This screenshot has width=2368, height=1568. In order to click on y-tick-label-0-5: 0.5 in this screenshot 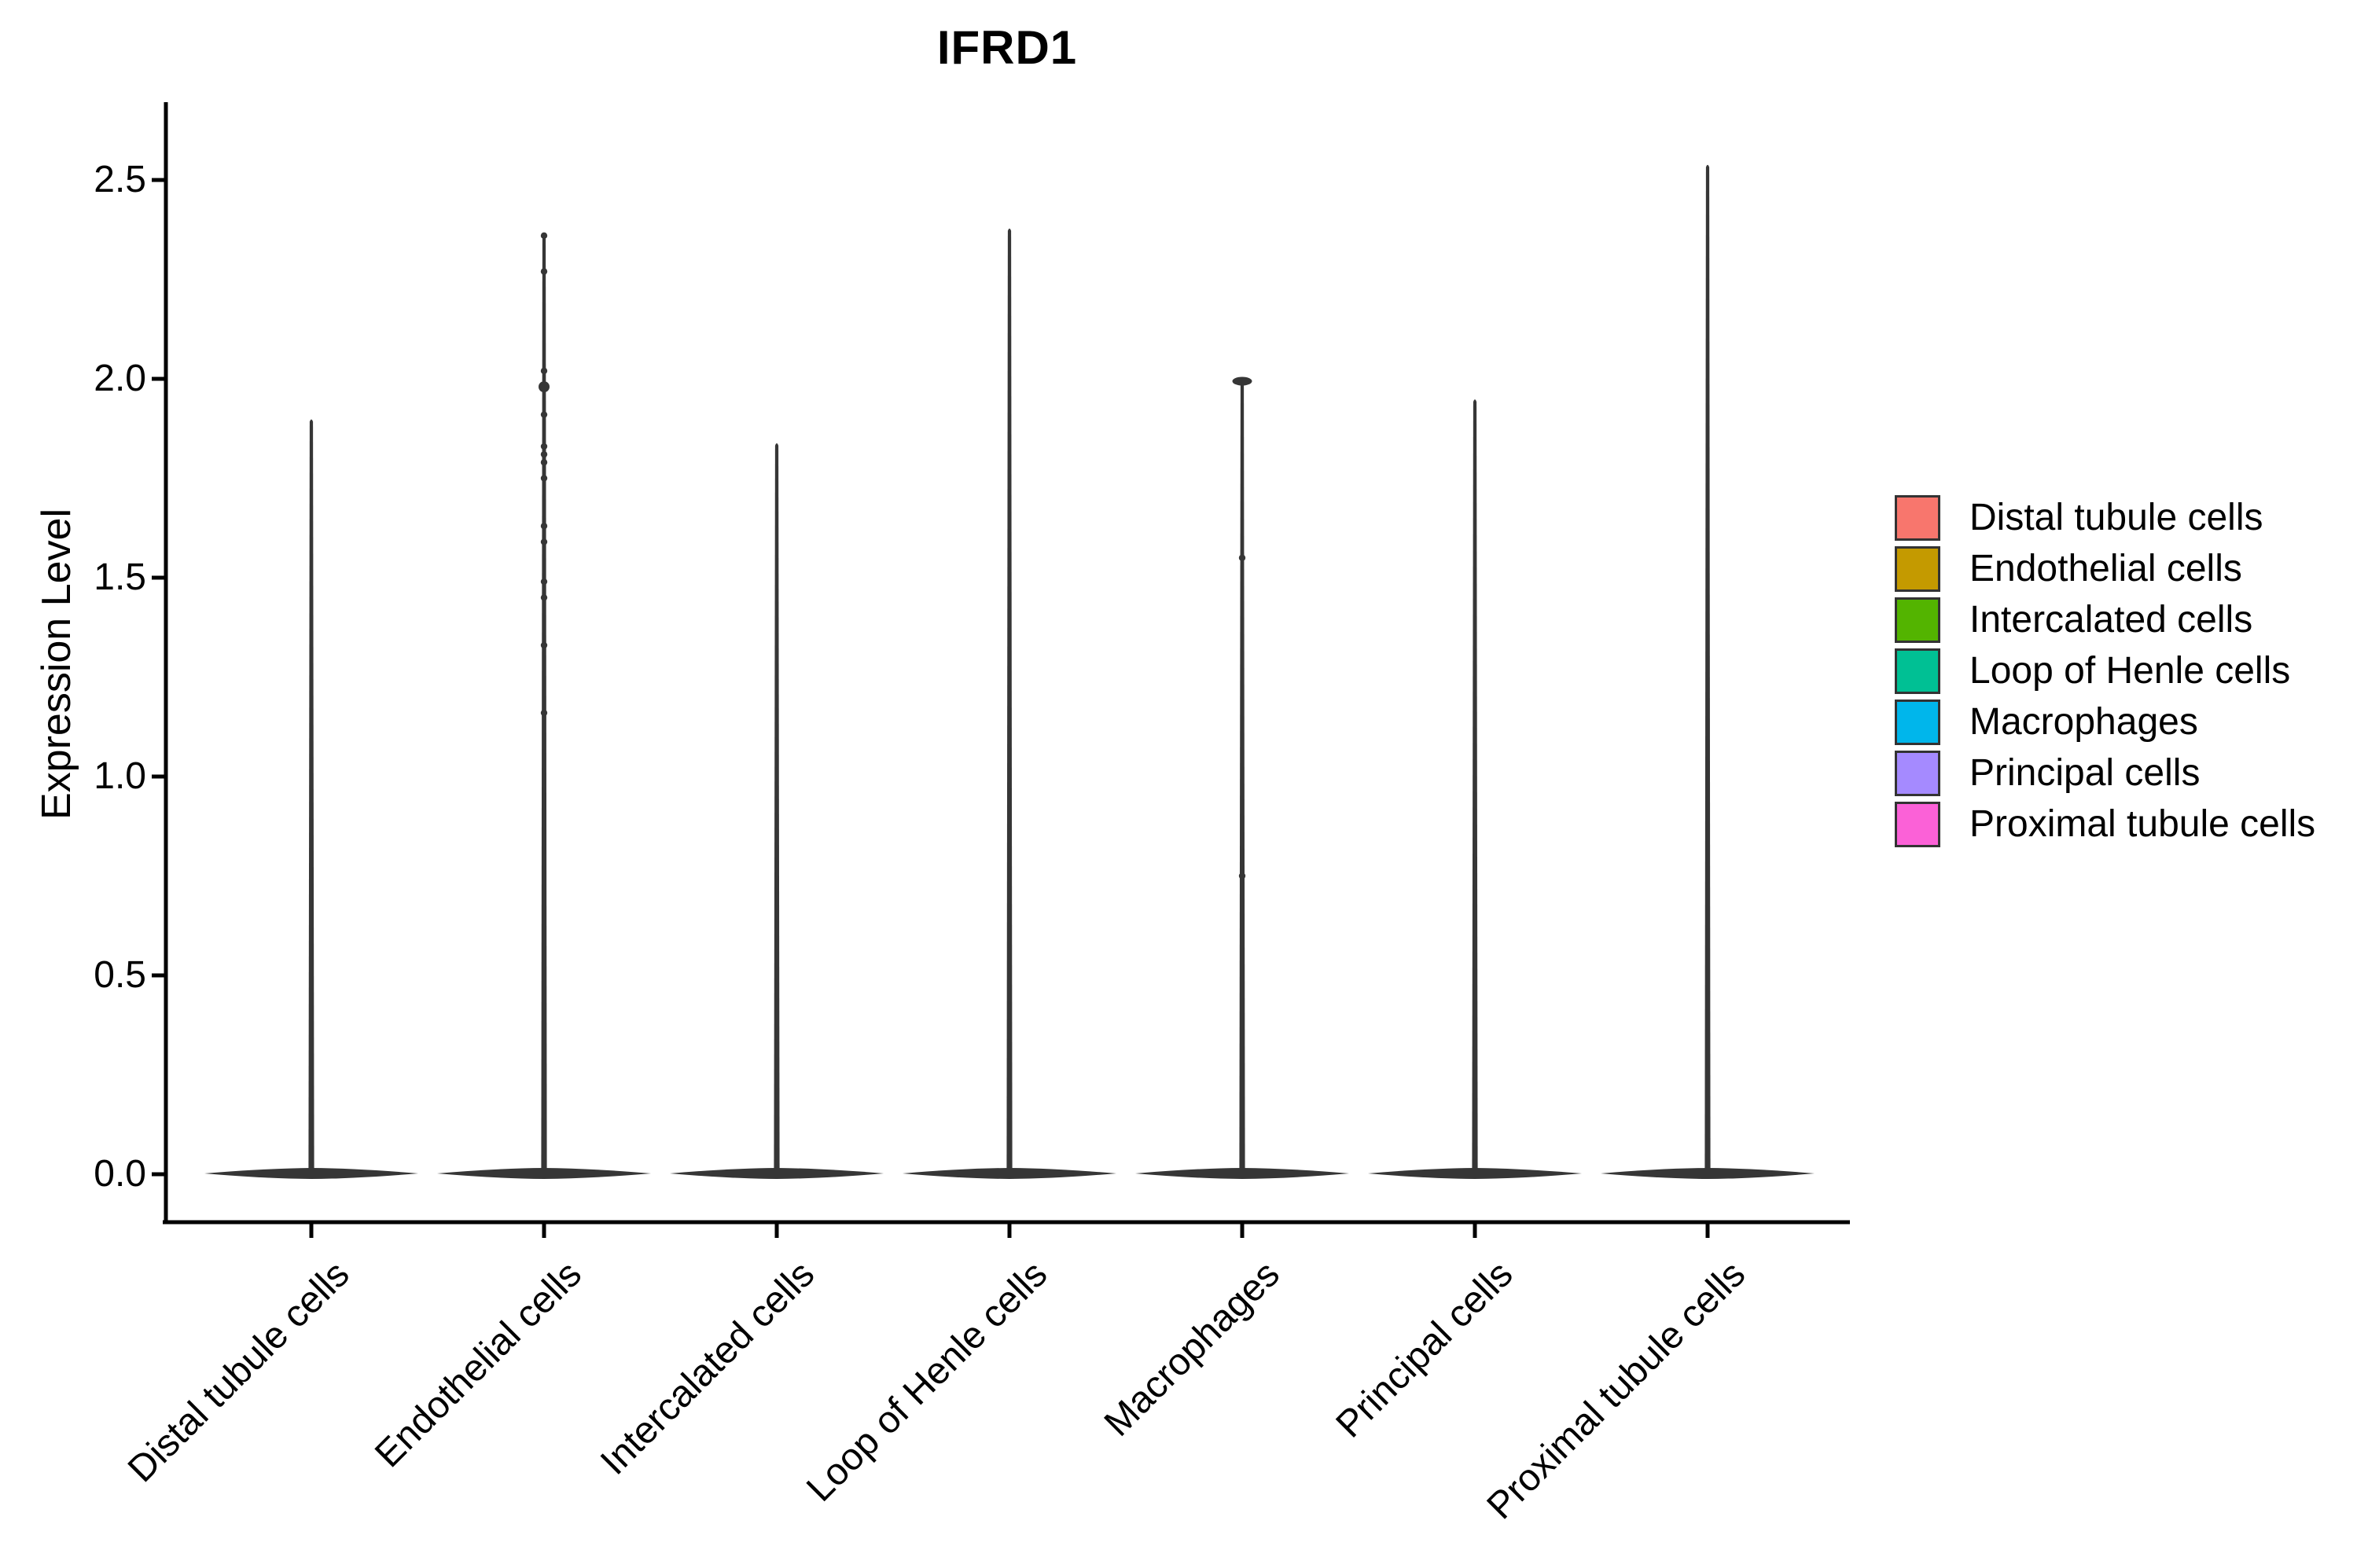, I will do `click(120, 975)`.